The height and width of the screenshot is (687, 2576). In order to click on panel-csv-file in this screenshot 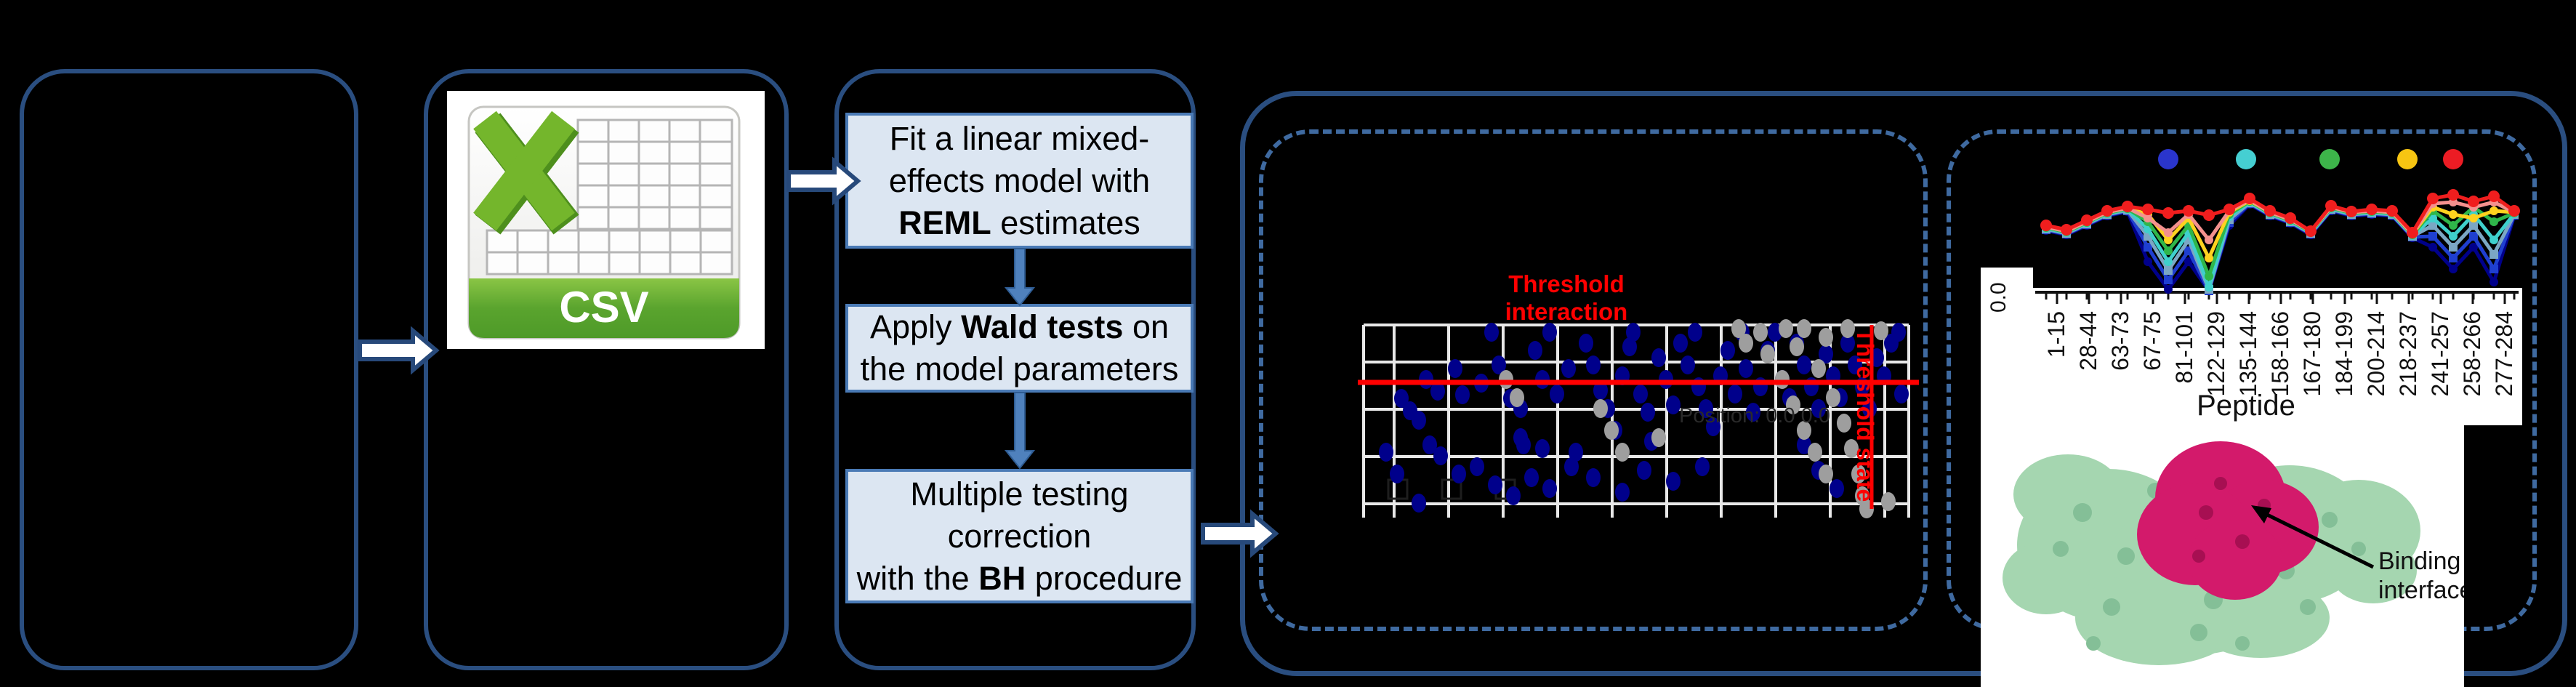, I will do `click(606, 369)`.